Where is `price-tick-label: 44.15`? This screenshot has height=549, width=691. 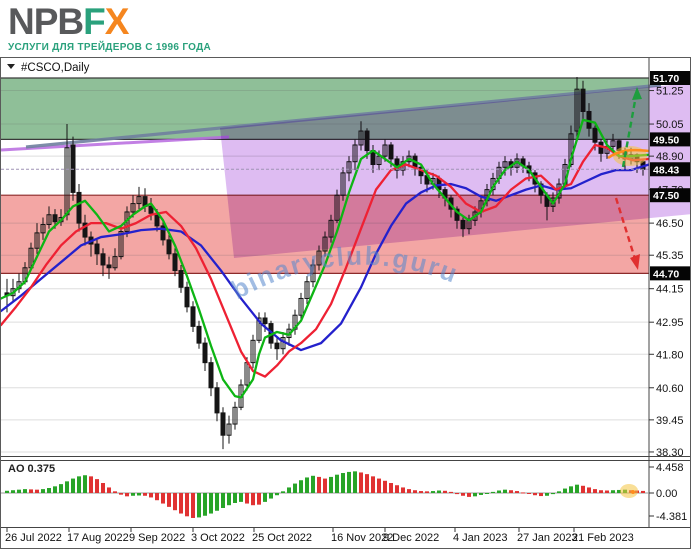
price-tick-label: 44.15 is located at coordinates (670, 290).